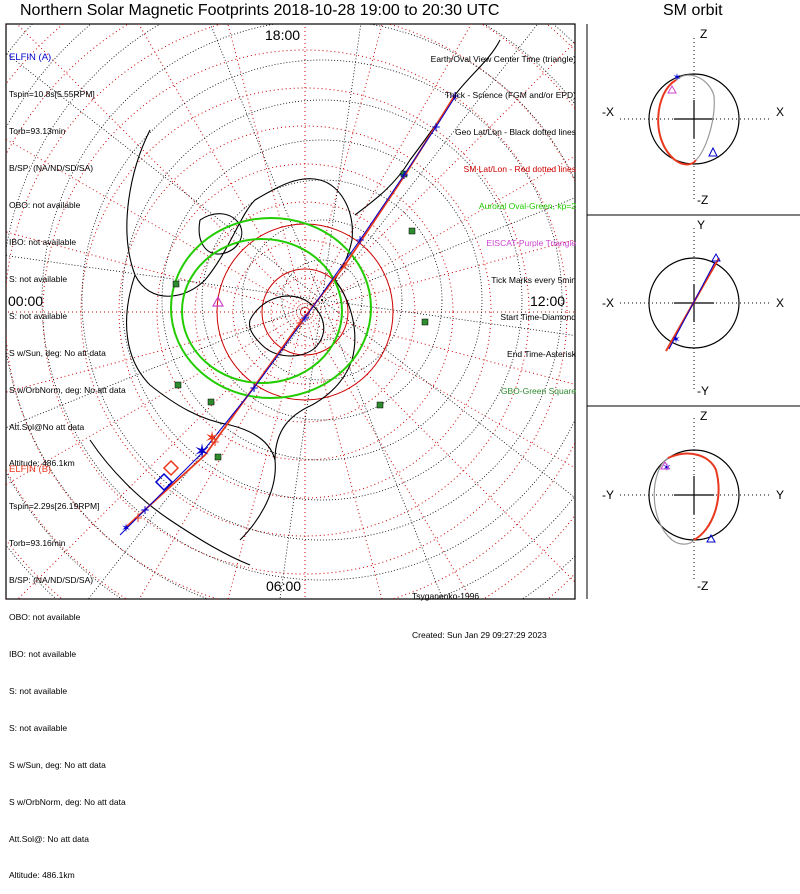 This screenshot has width=800, height=894. What do you see at coordinates (716, 257) in the screenshot?
I see `orbit-triangle-a` at bounding box center [716, 257].